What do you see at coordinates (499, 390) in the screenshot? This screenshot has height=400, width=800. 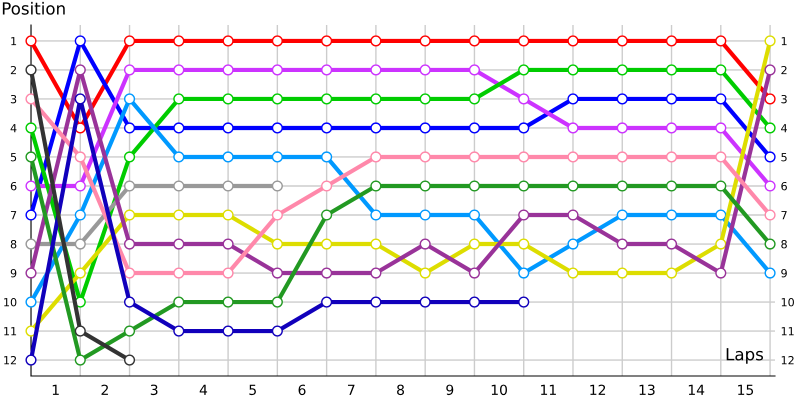 I see `x-tick-label: 10` at bounding box center [499, 390].